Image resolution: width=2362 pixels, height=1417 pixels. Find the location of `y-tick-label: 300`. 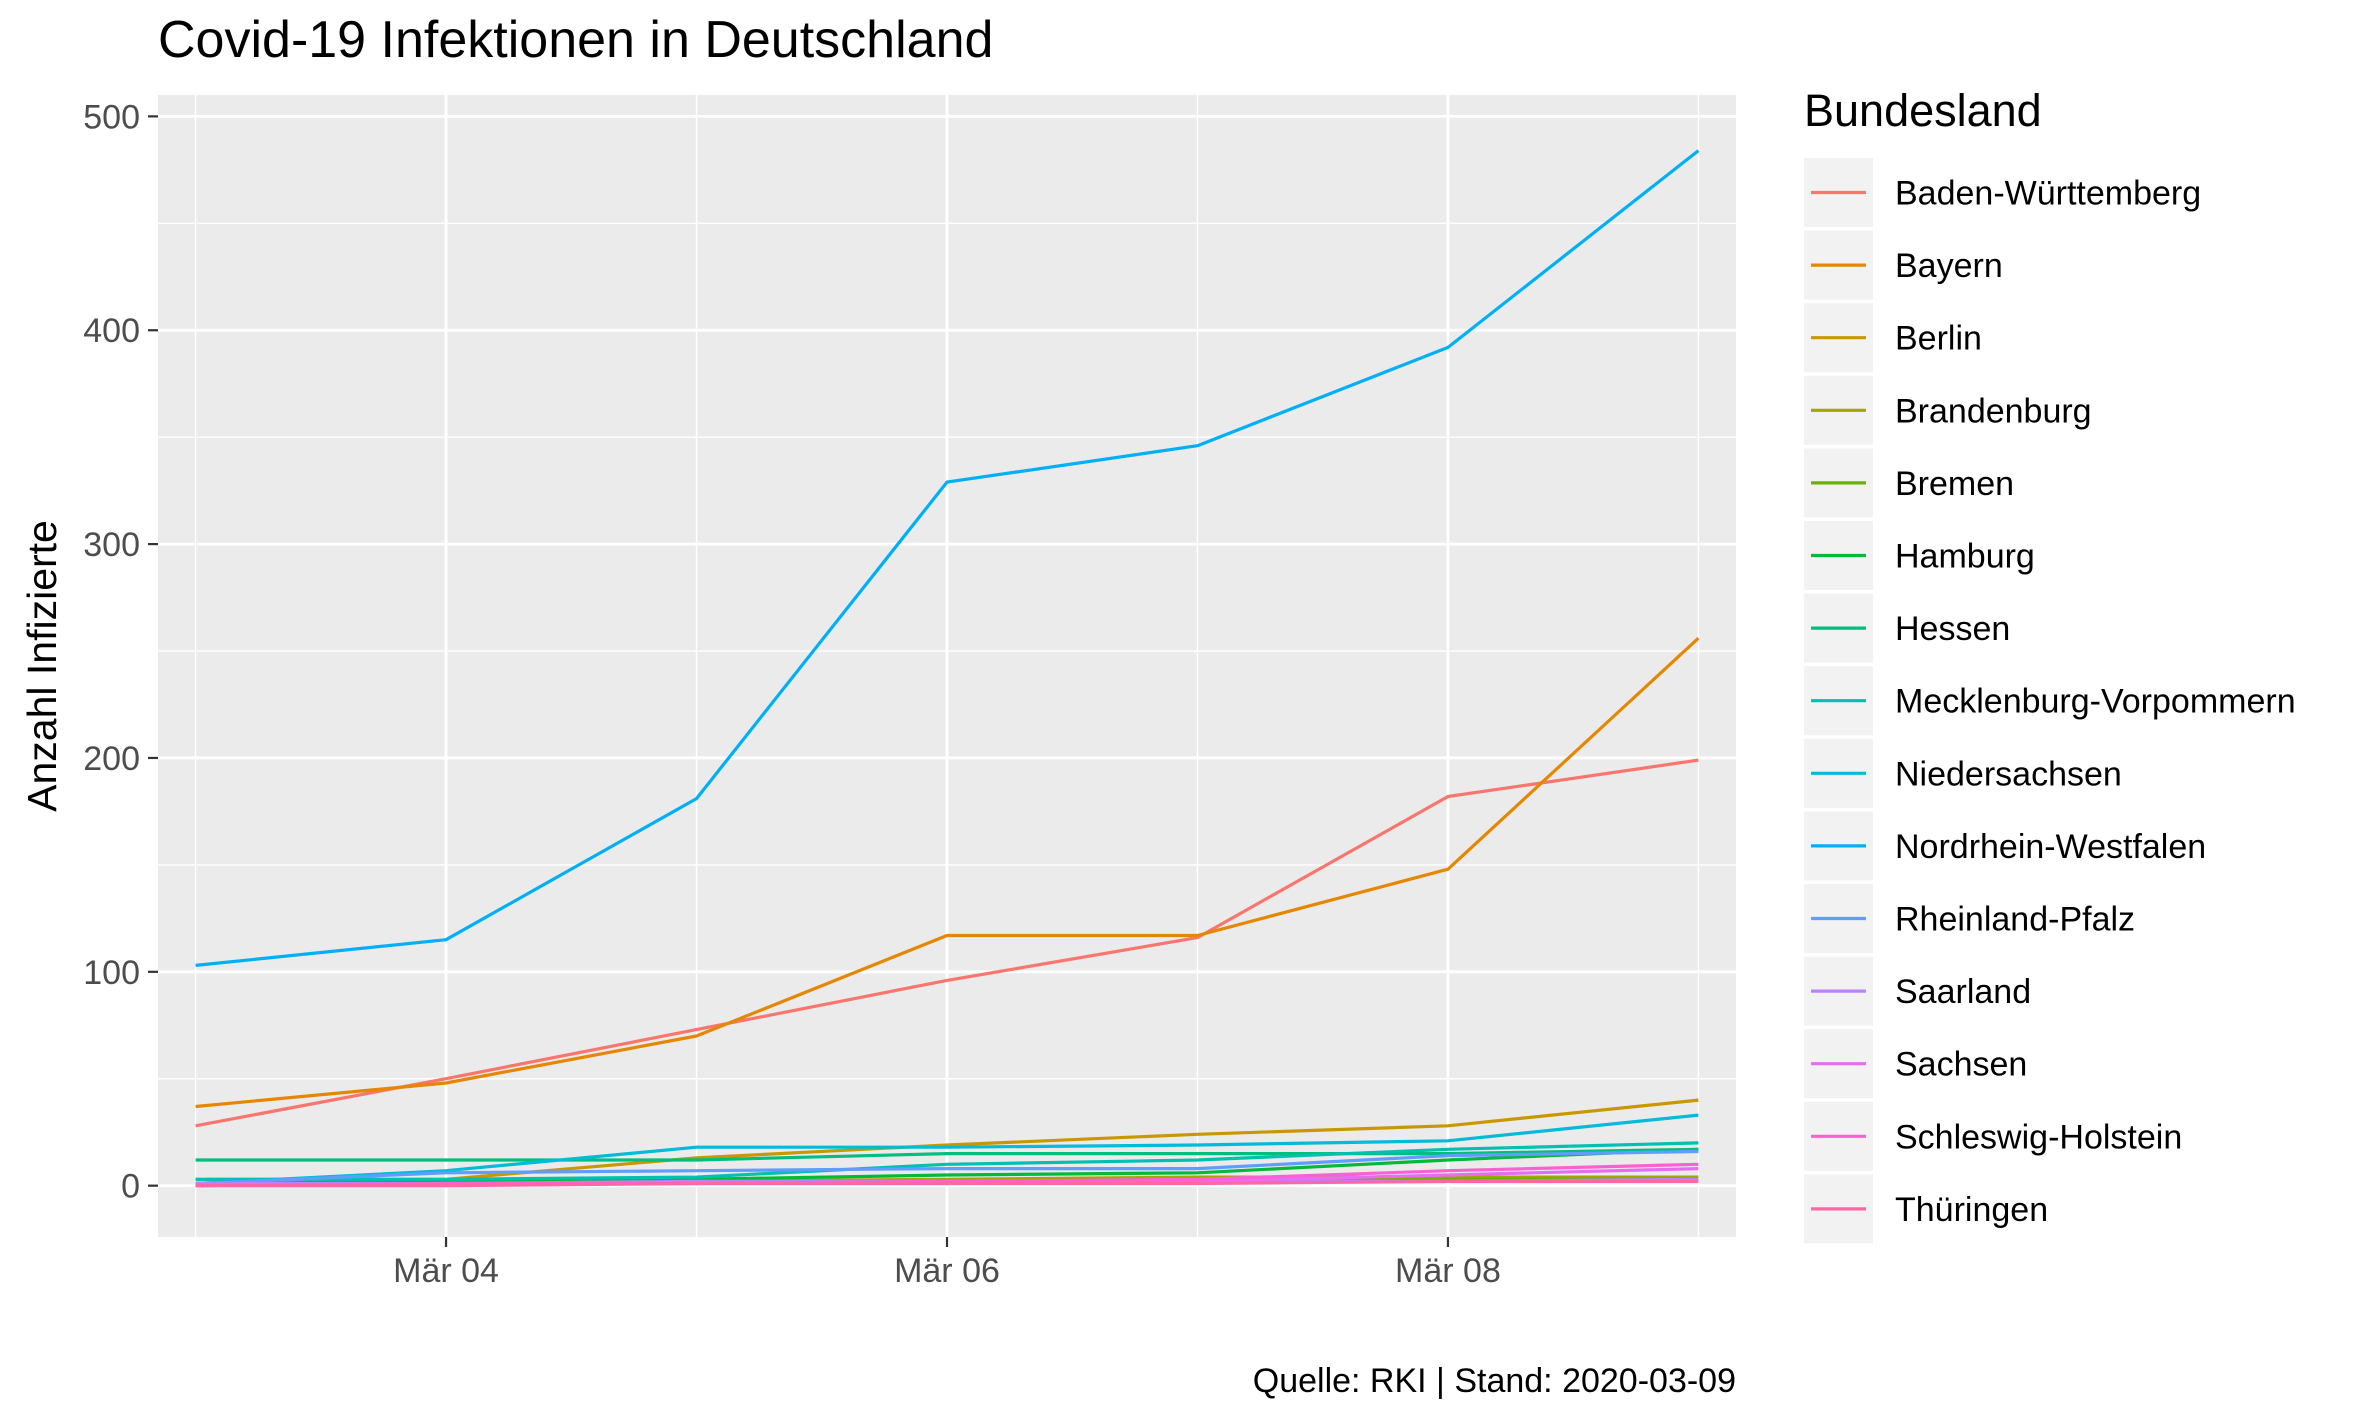

y-tick-label: 300 is located at coordinates (111, 545).